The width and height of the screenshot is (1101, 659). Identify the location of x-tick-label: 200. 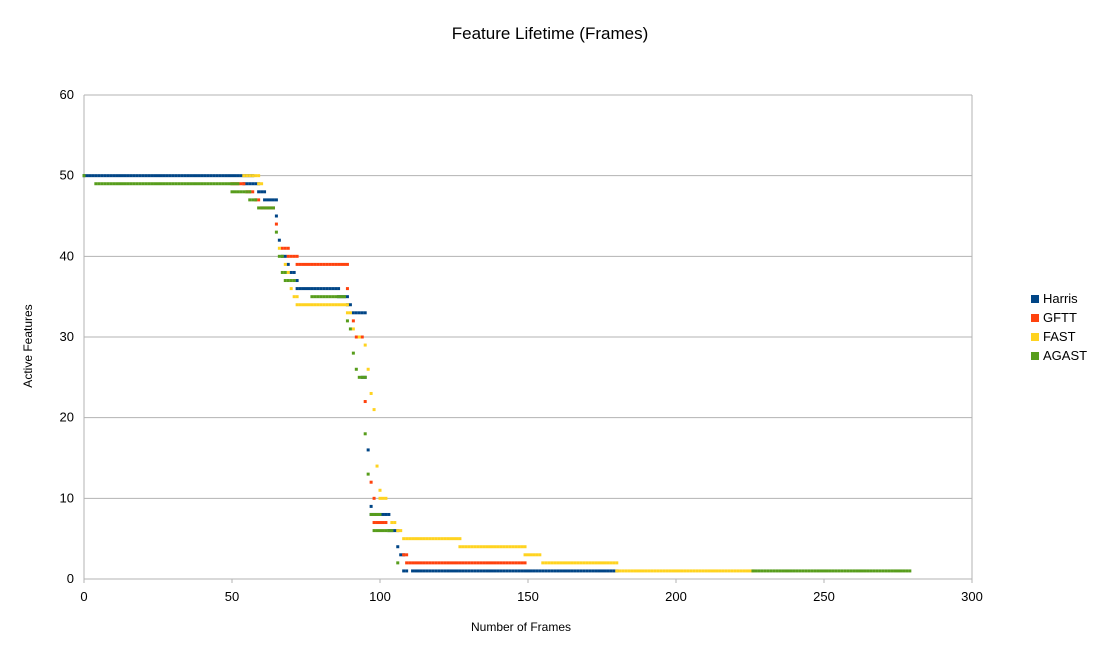
(676, 596).